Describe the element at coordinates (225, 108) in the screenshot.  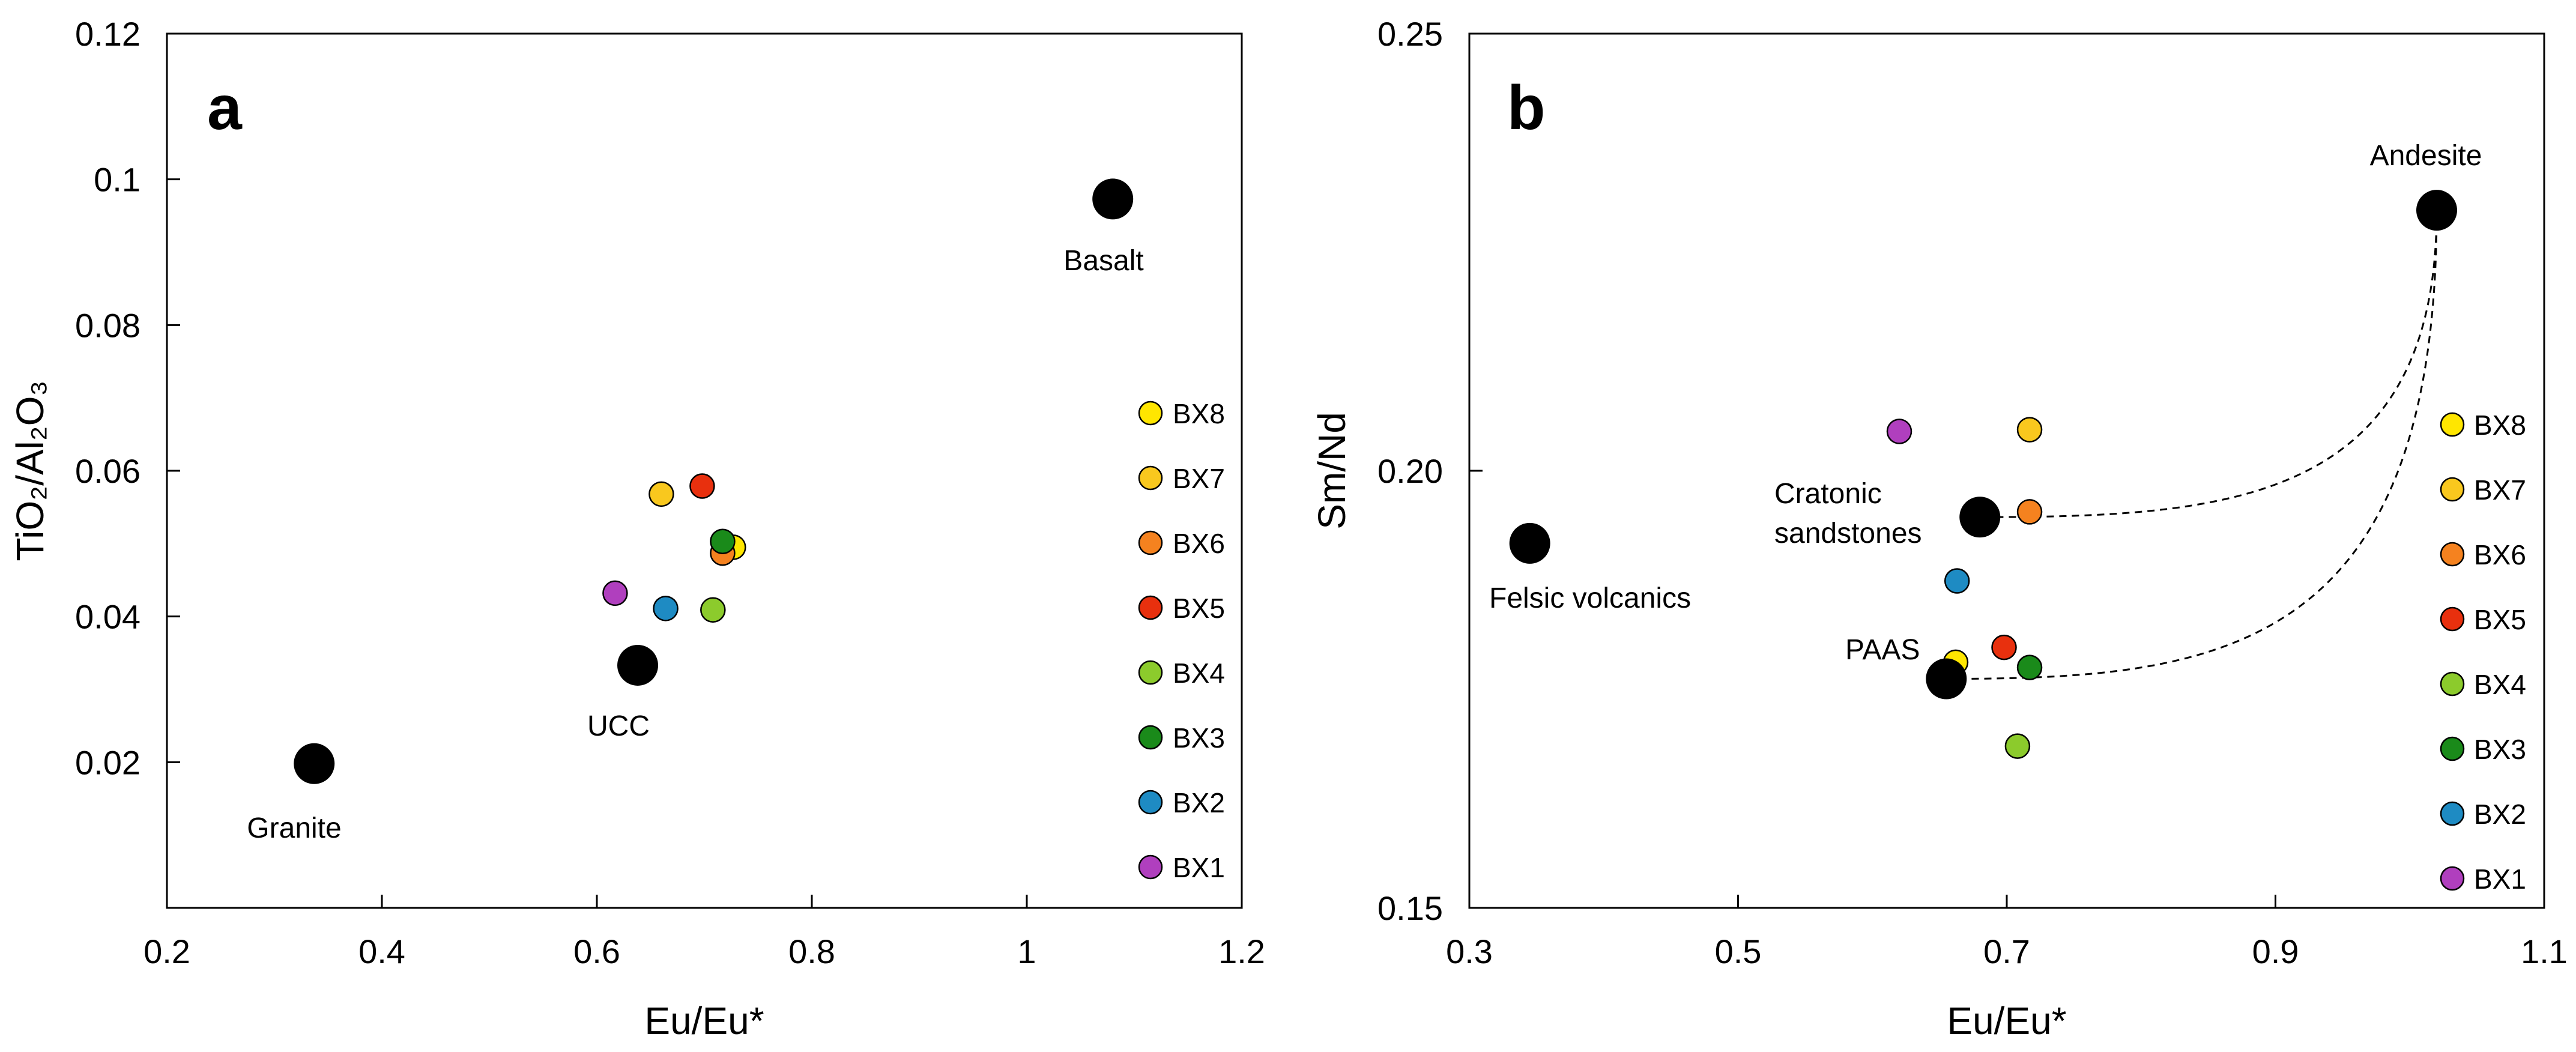
I see `panel-letter: a` at that location.